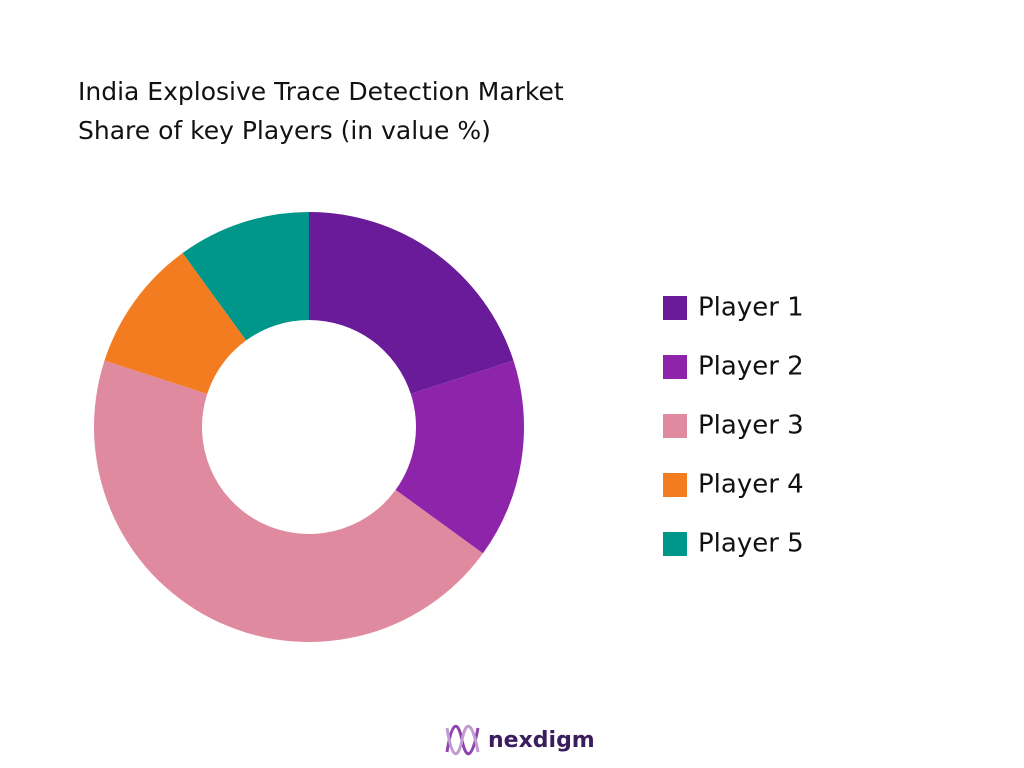 This screenshot has height=768, width=1024. I want to click on logo-icon, so click(462, 740).